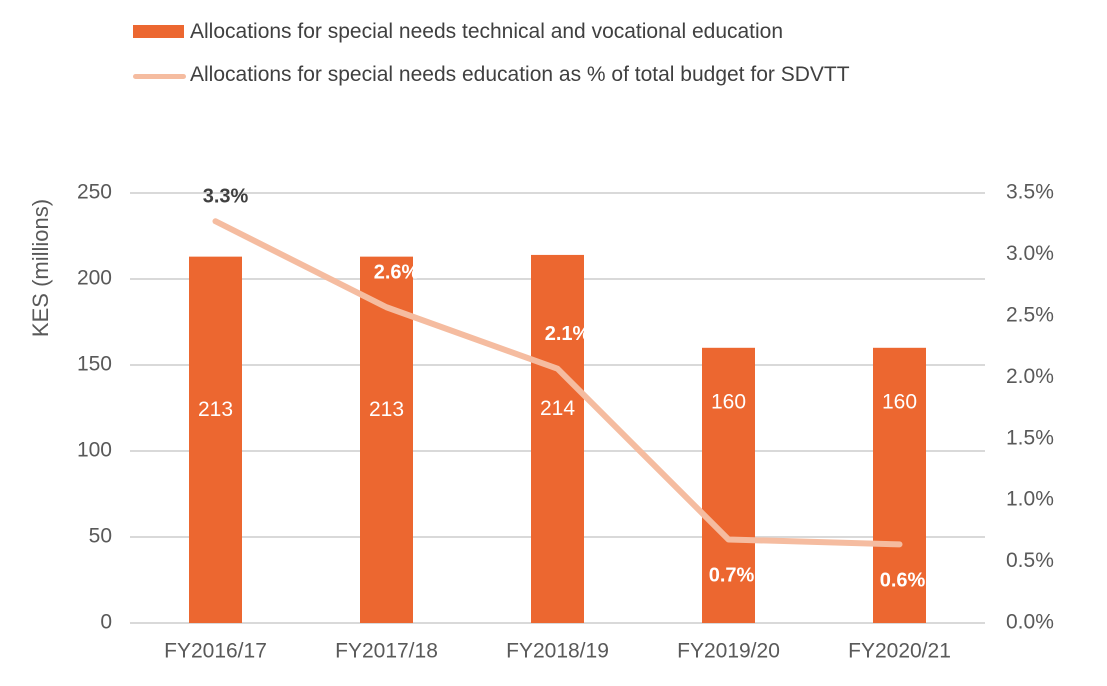 The width and height of the screenshot is (1107, 686). I want to click on percent-value-label: 3.3%, so click(226, 197).